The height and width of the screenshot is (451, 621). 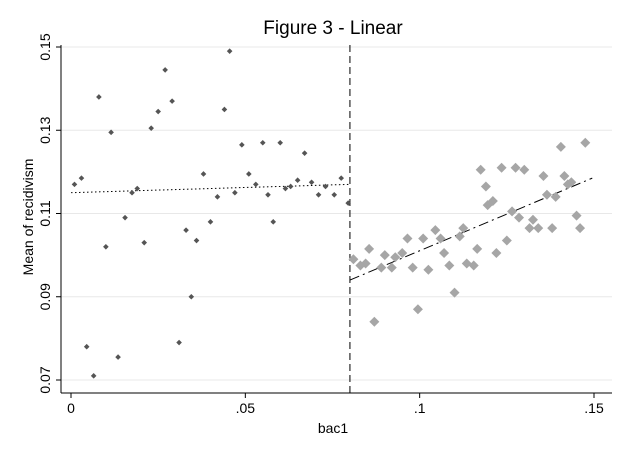 What do you see at coordinates (420, 408) in the screenshot?
I see `x-tick-label-2: .1` at bounding box center [420, 408].